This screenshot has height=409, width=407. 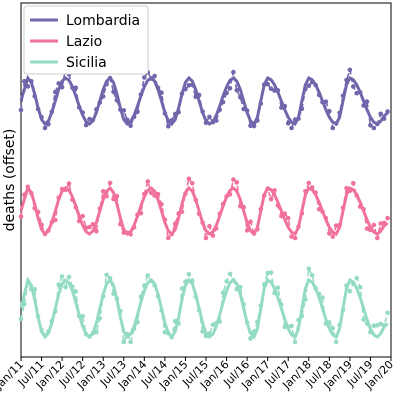 What do you see at coordinates (103, 21) in the screenshot?
I see `legend-label-lombardia: Lombardia` at bounding box center [103, 21].